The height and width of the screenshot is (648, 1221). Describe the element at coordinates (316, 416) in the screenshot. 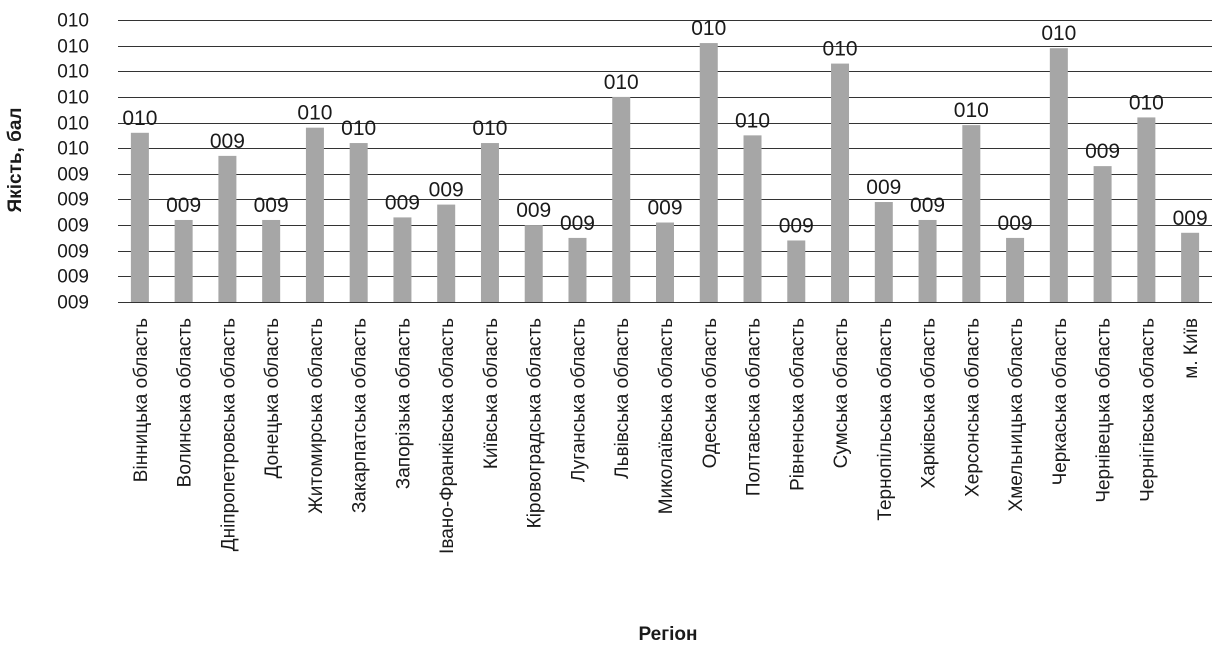

I see `category-label: Житомирська область` at that location.